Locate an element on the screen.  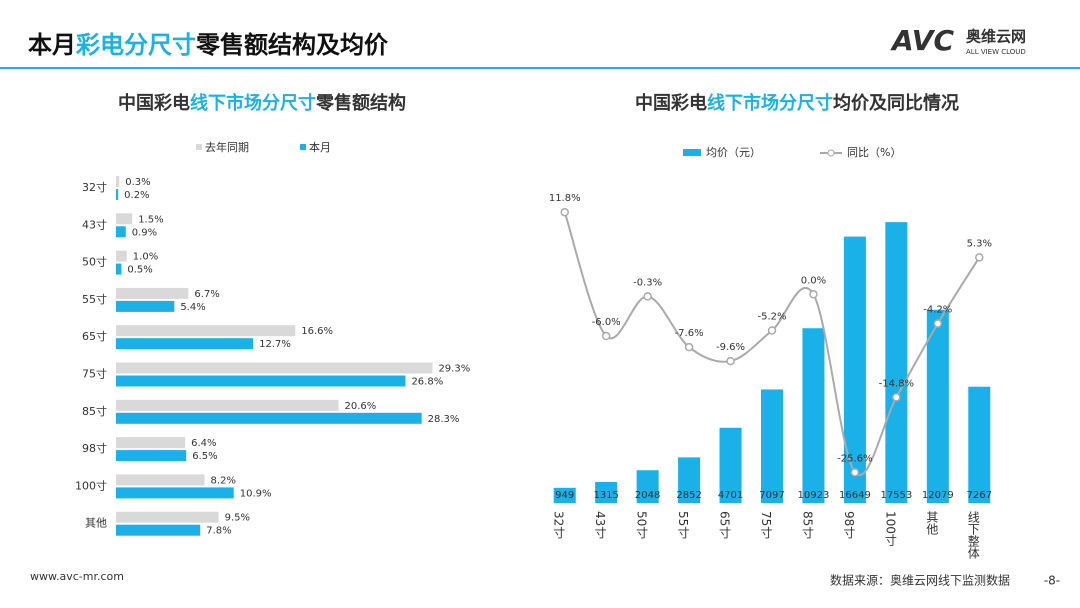
logo-cn: 奥维云网 is located at coordinates (996, 37).